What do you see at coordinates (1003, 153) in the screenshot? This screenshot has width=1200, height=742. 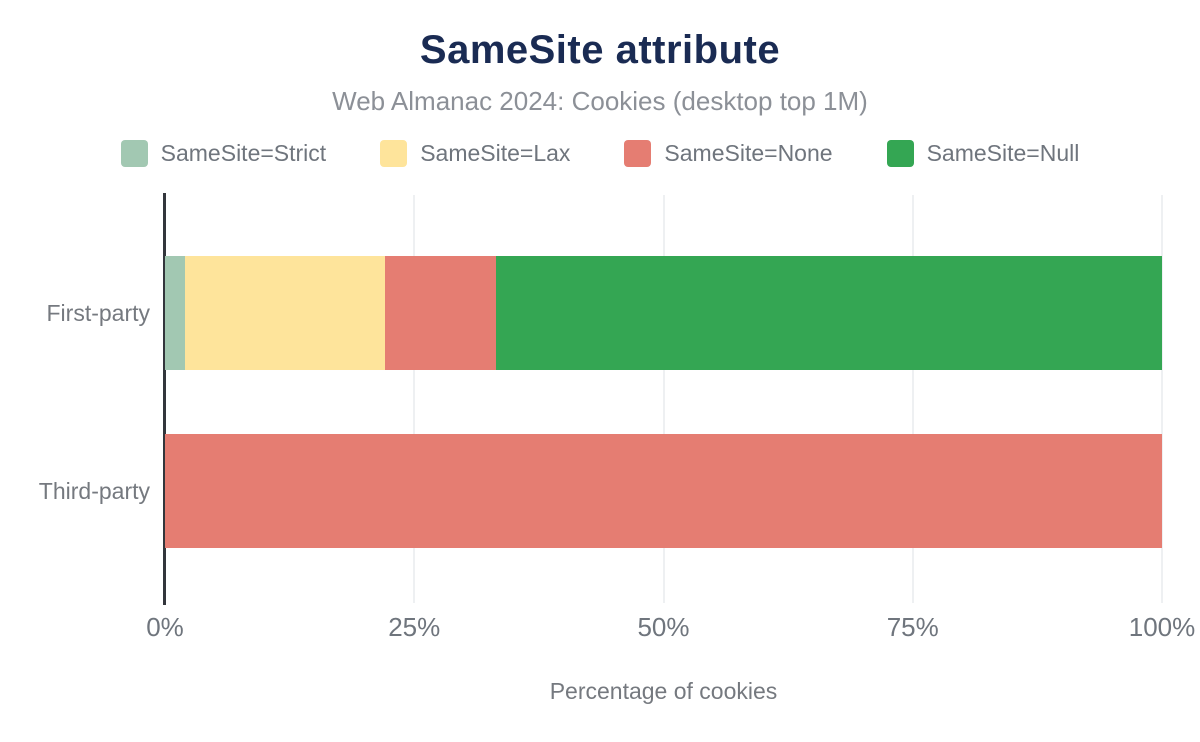 I see `legend-label: SameSite=Null` at bounding box center [1003, 153].